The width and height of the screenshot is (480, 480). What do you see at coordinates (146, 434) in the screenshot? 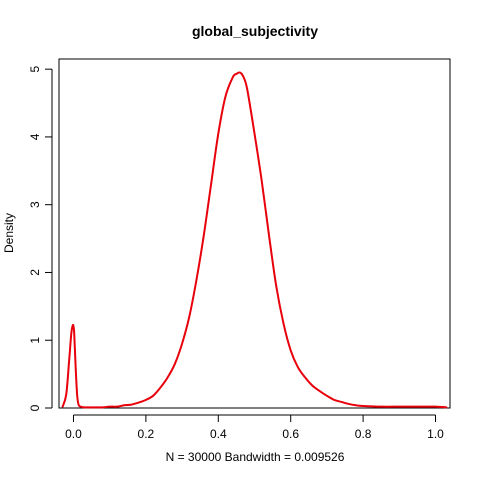
I see `x-tick-label: 0.2` at bounding box center [146, 434].